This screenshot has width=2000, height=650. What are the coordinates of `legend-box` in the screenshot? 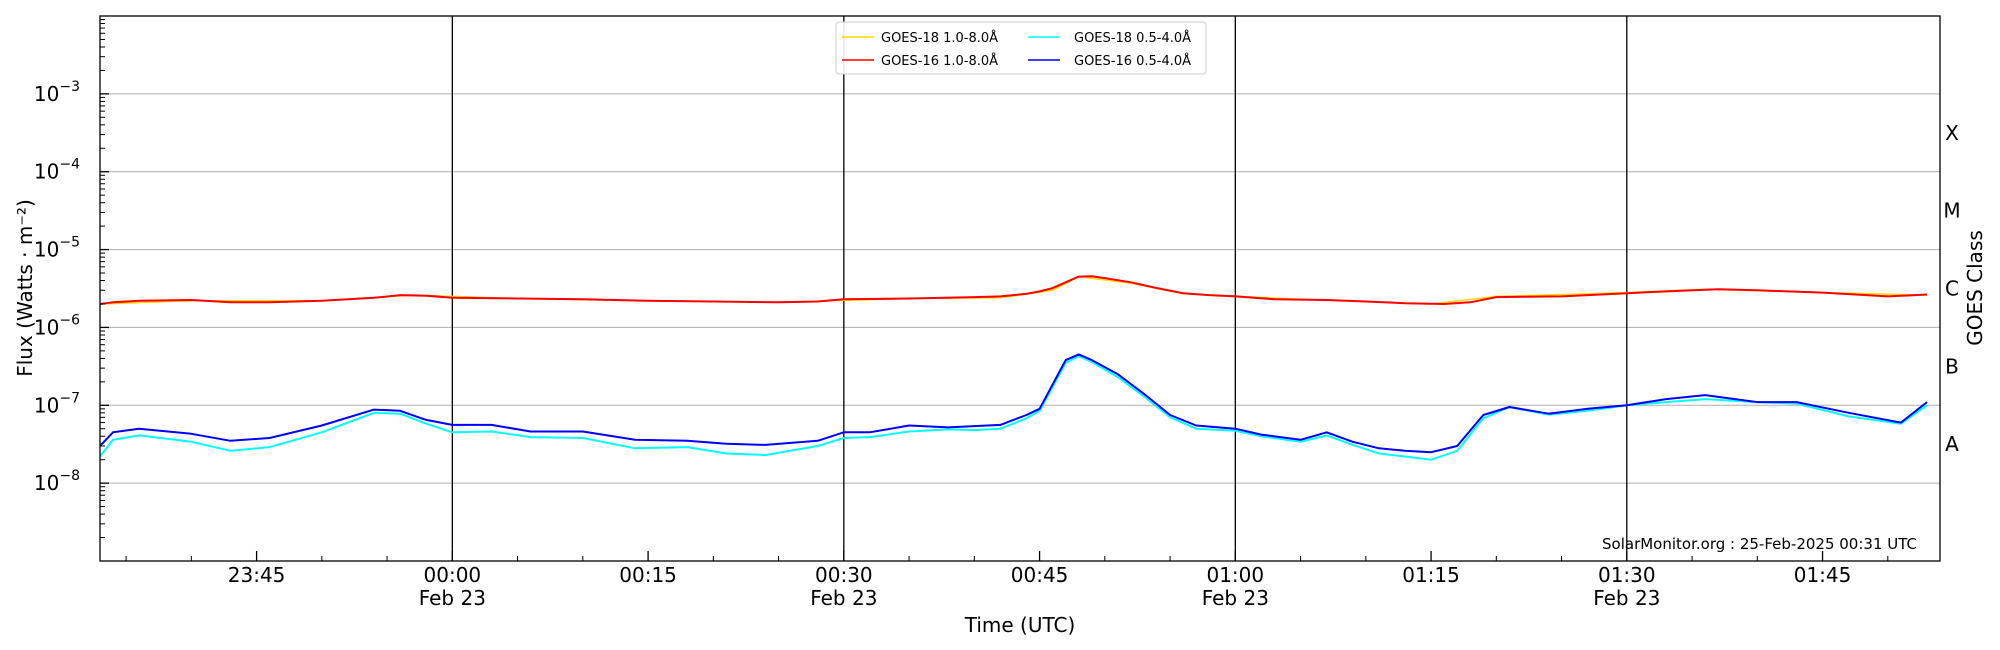 It's located at (1021, 48).